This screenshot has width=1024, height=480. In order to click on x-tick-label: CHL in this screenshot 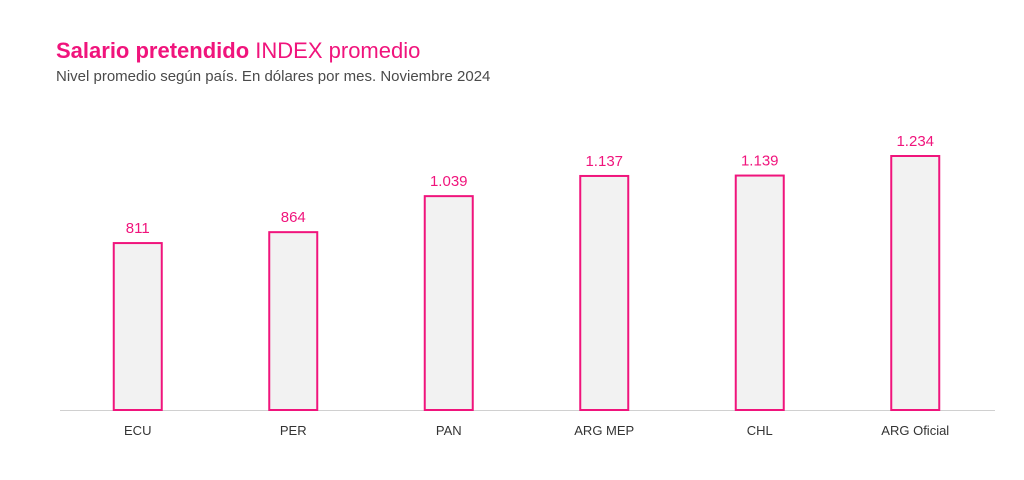, I will do `click(760, 430)`.